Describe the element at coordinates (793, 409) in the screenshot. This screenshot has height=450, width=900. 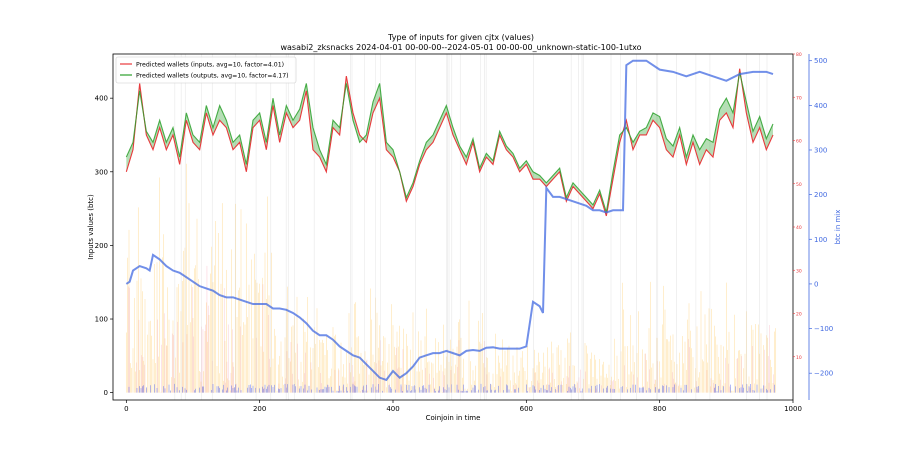
I see `x-tick-label: 1000` at that location.